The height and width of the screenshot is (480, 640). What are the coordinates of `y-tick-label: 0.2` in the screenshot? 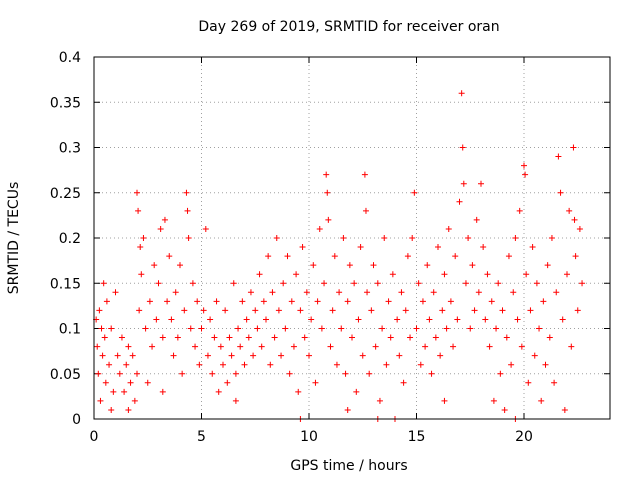 It's located at (70, 239).